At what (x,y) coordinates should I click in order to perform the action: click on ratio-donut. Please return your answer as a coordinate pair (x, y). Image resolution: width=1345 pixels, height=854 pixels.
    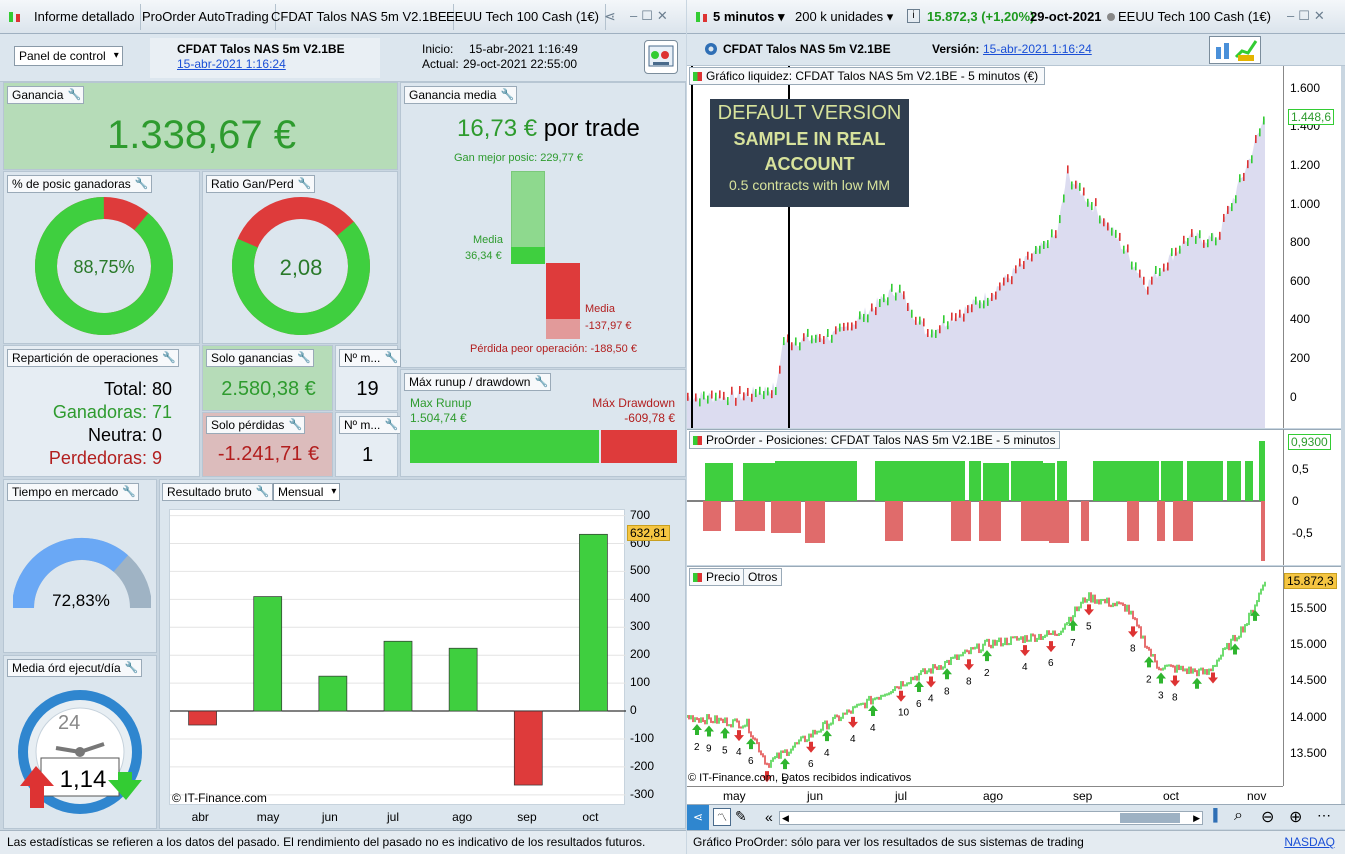
    Looking at the image, I should click on (301, 266).